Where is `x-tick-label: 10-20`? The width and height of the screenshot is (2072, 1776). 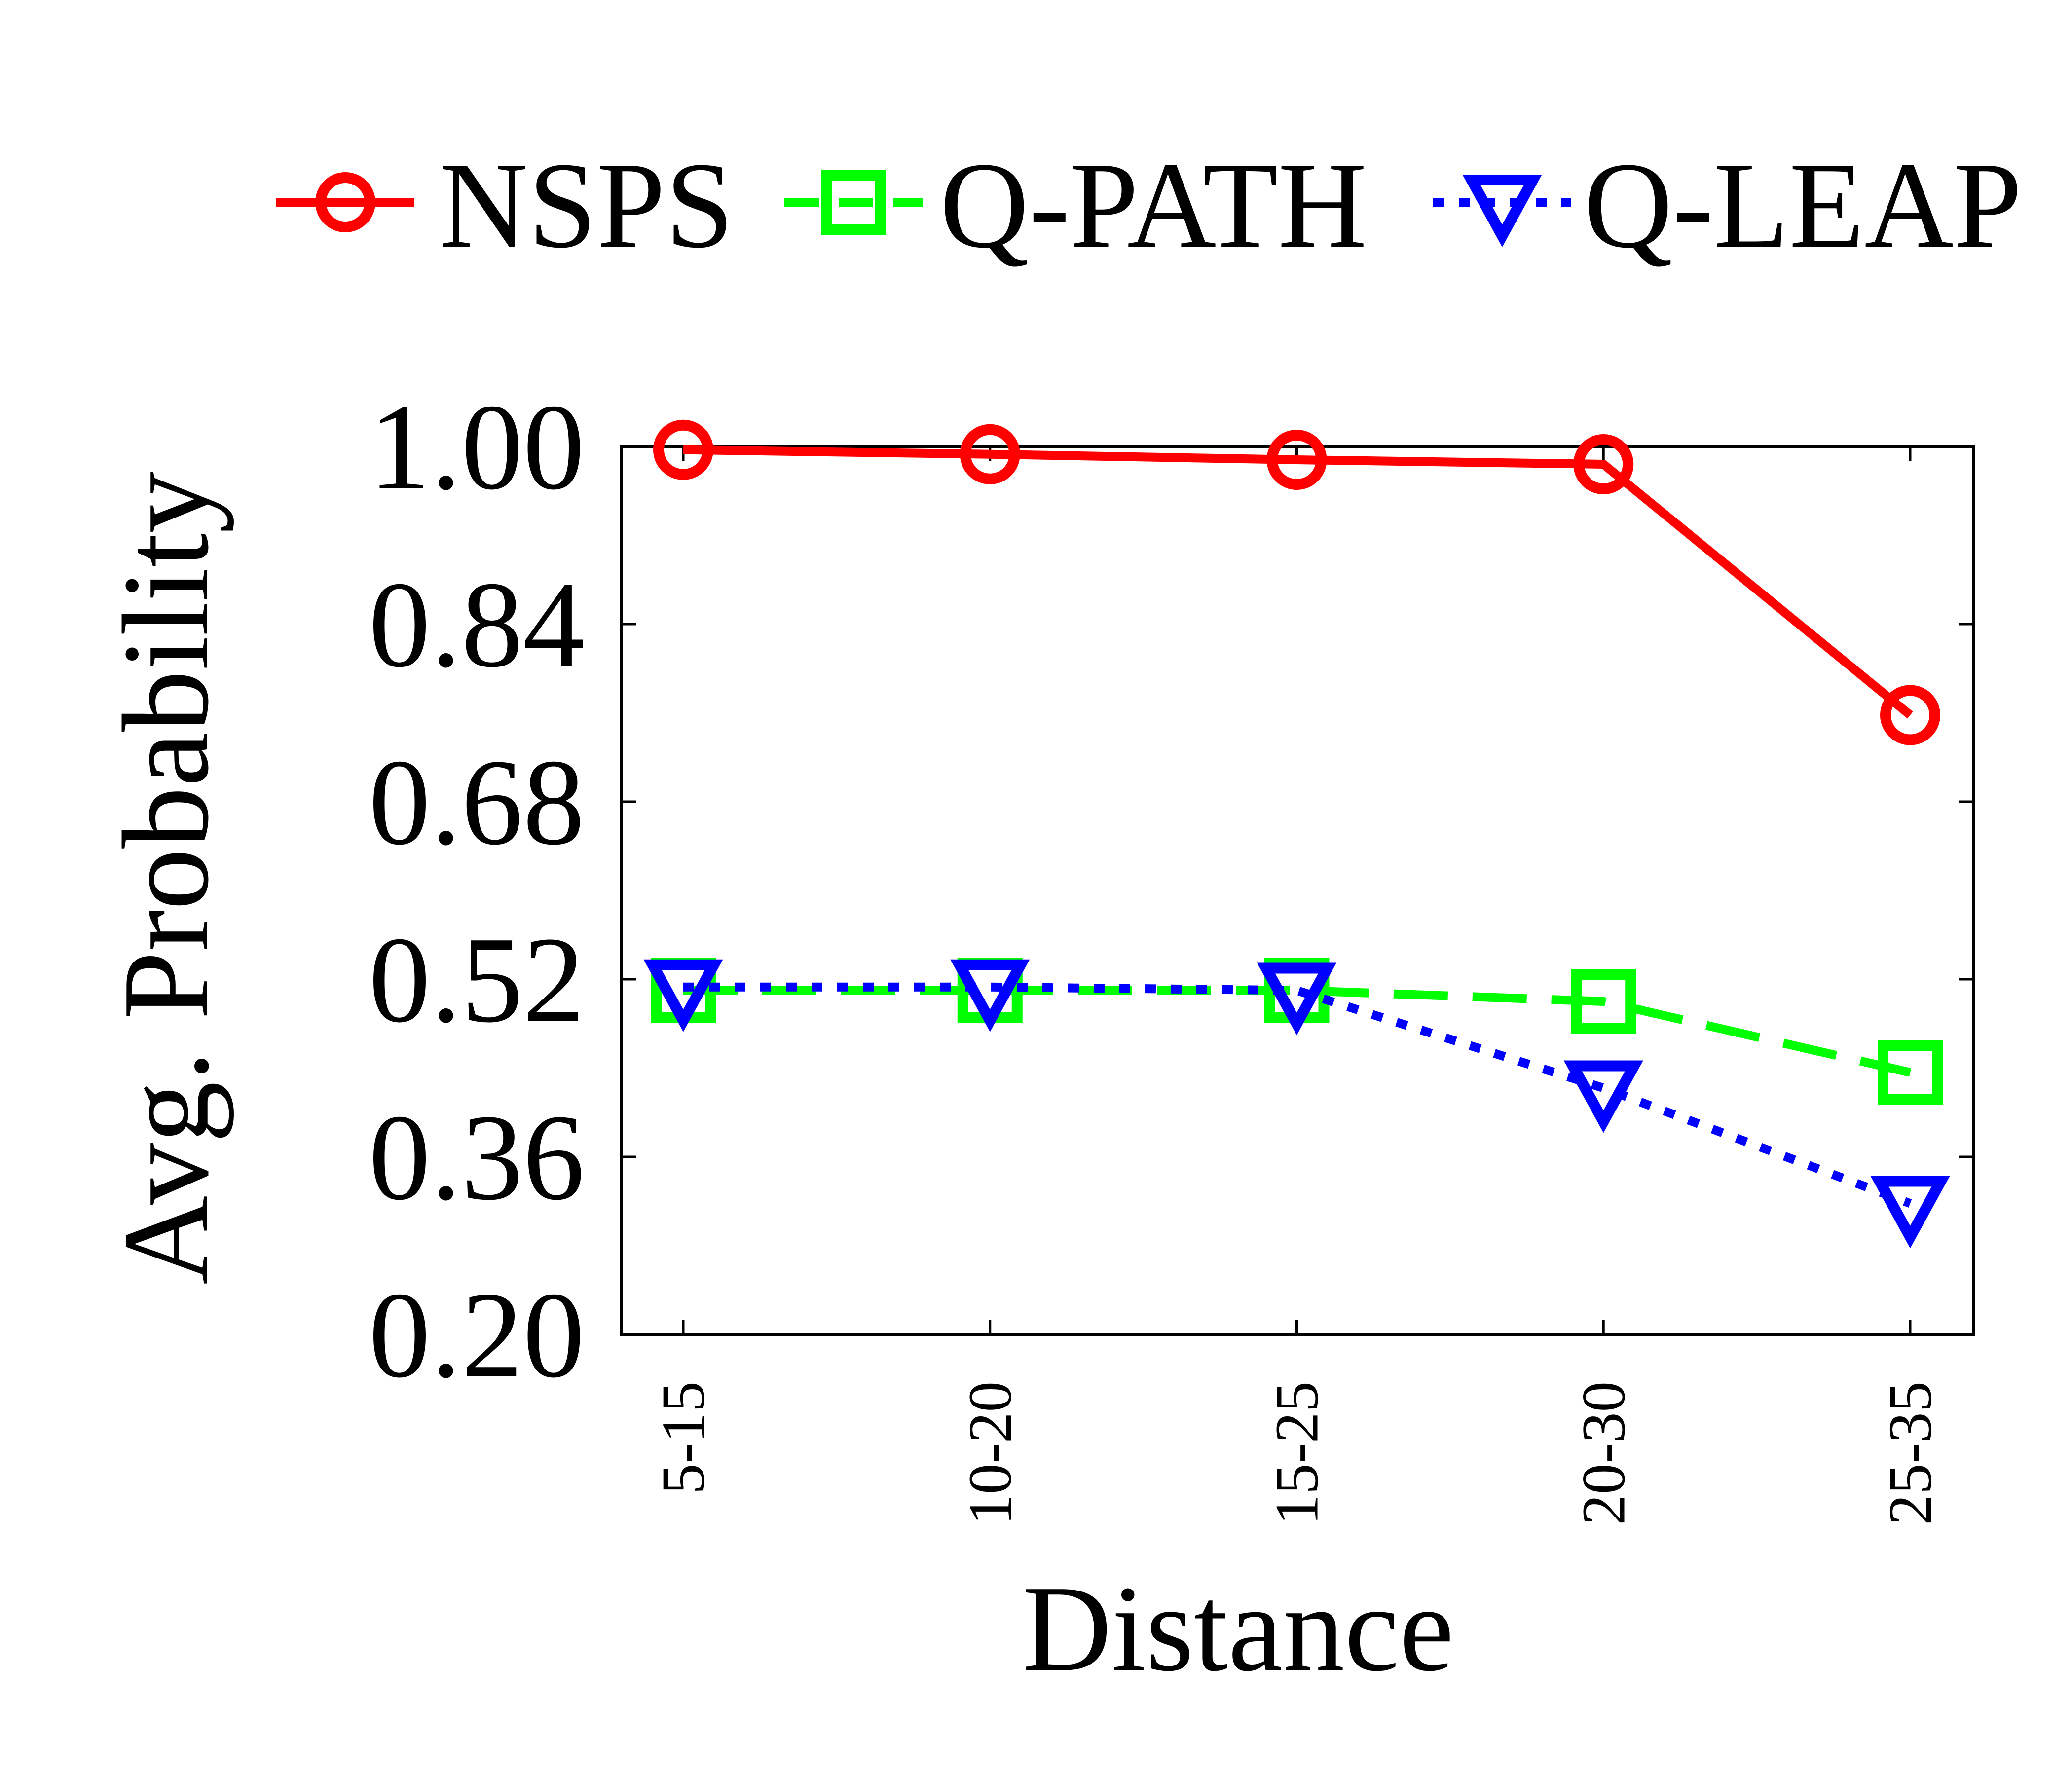
x-tick-label: 10-20 is located at coordinates (991, 1453).